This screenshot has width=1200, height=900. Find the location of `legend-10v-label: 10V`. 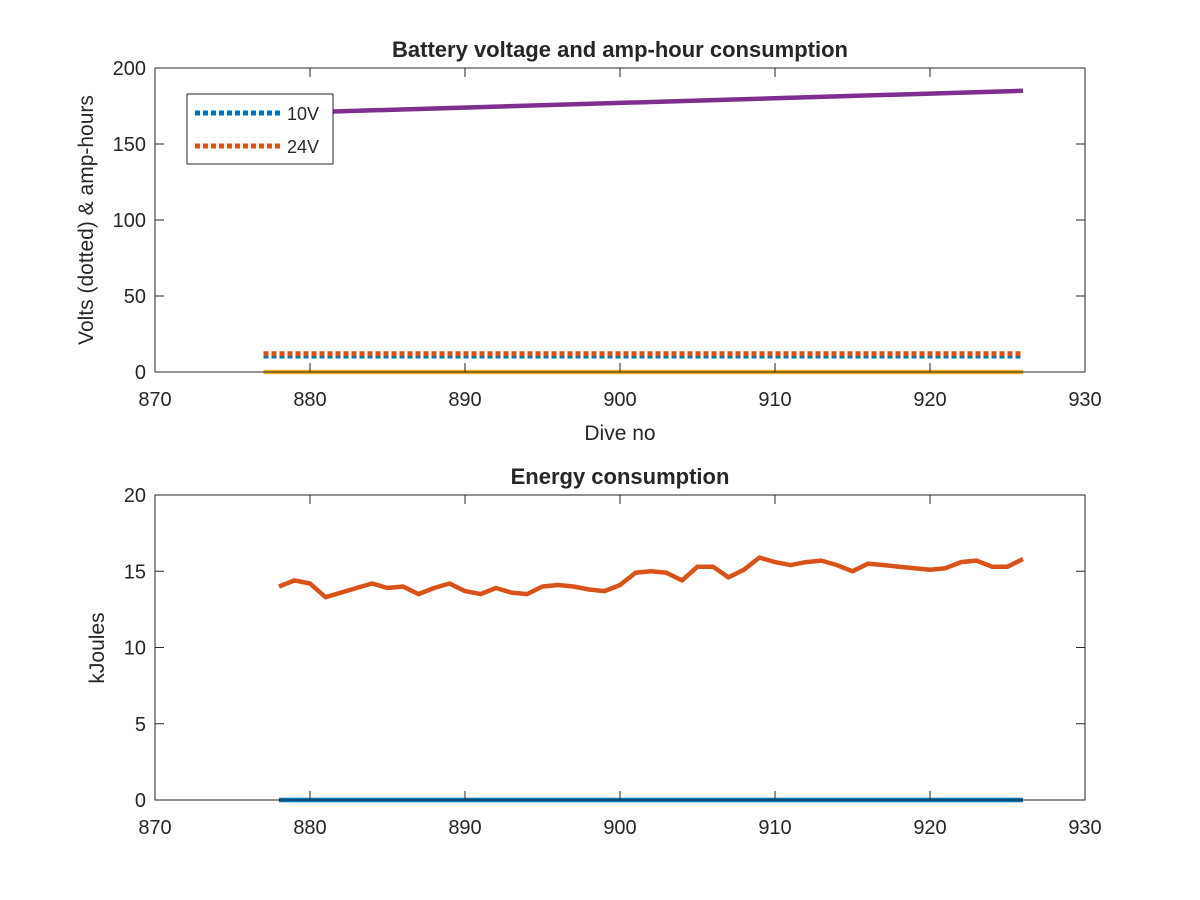

legend-10v-label: 10V is located at coordinates (303, 114).